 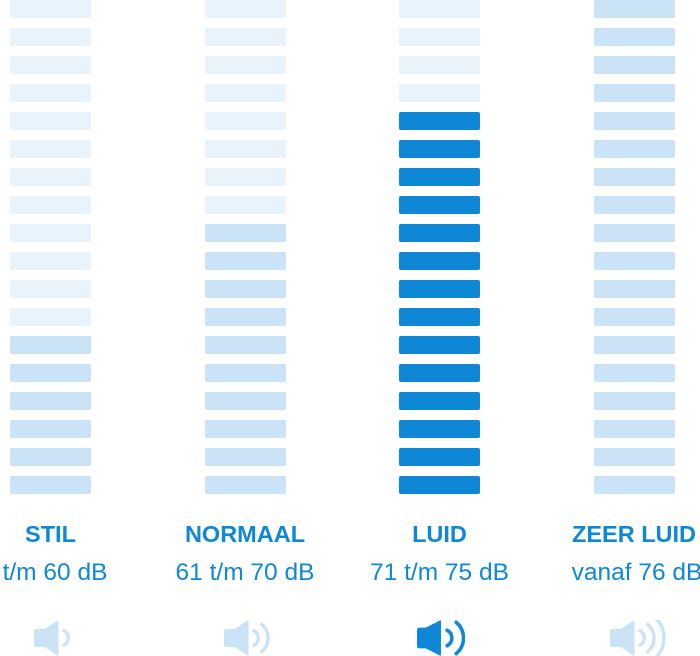 I want to click on range-label-stil: t/m 60 dB, so click(x=55, y=572).